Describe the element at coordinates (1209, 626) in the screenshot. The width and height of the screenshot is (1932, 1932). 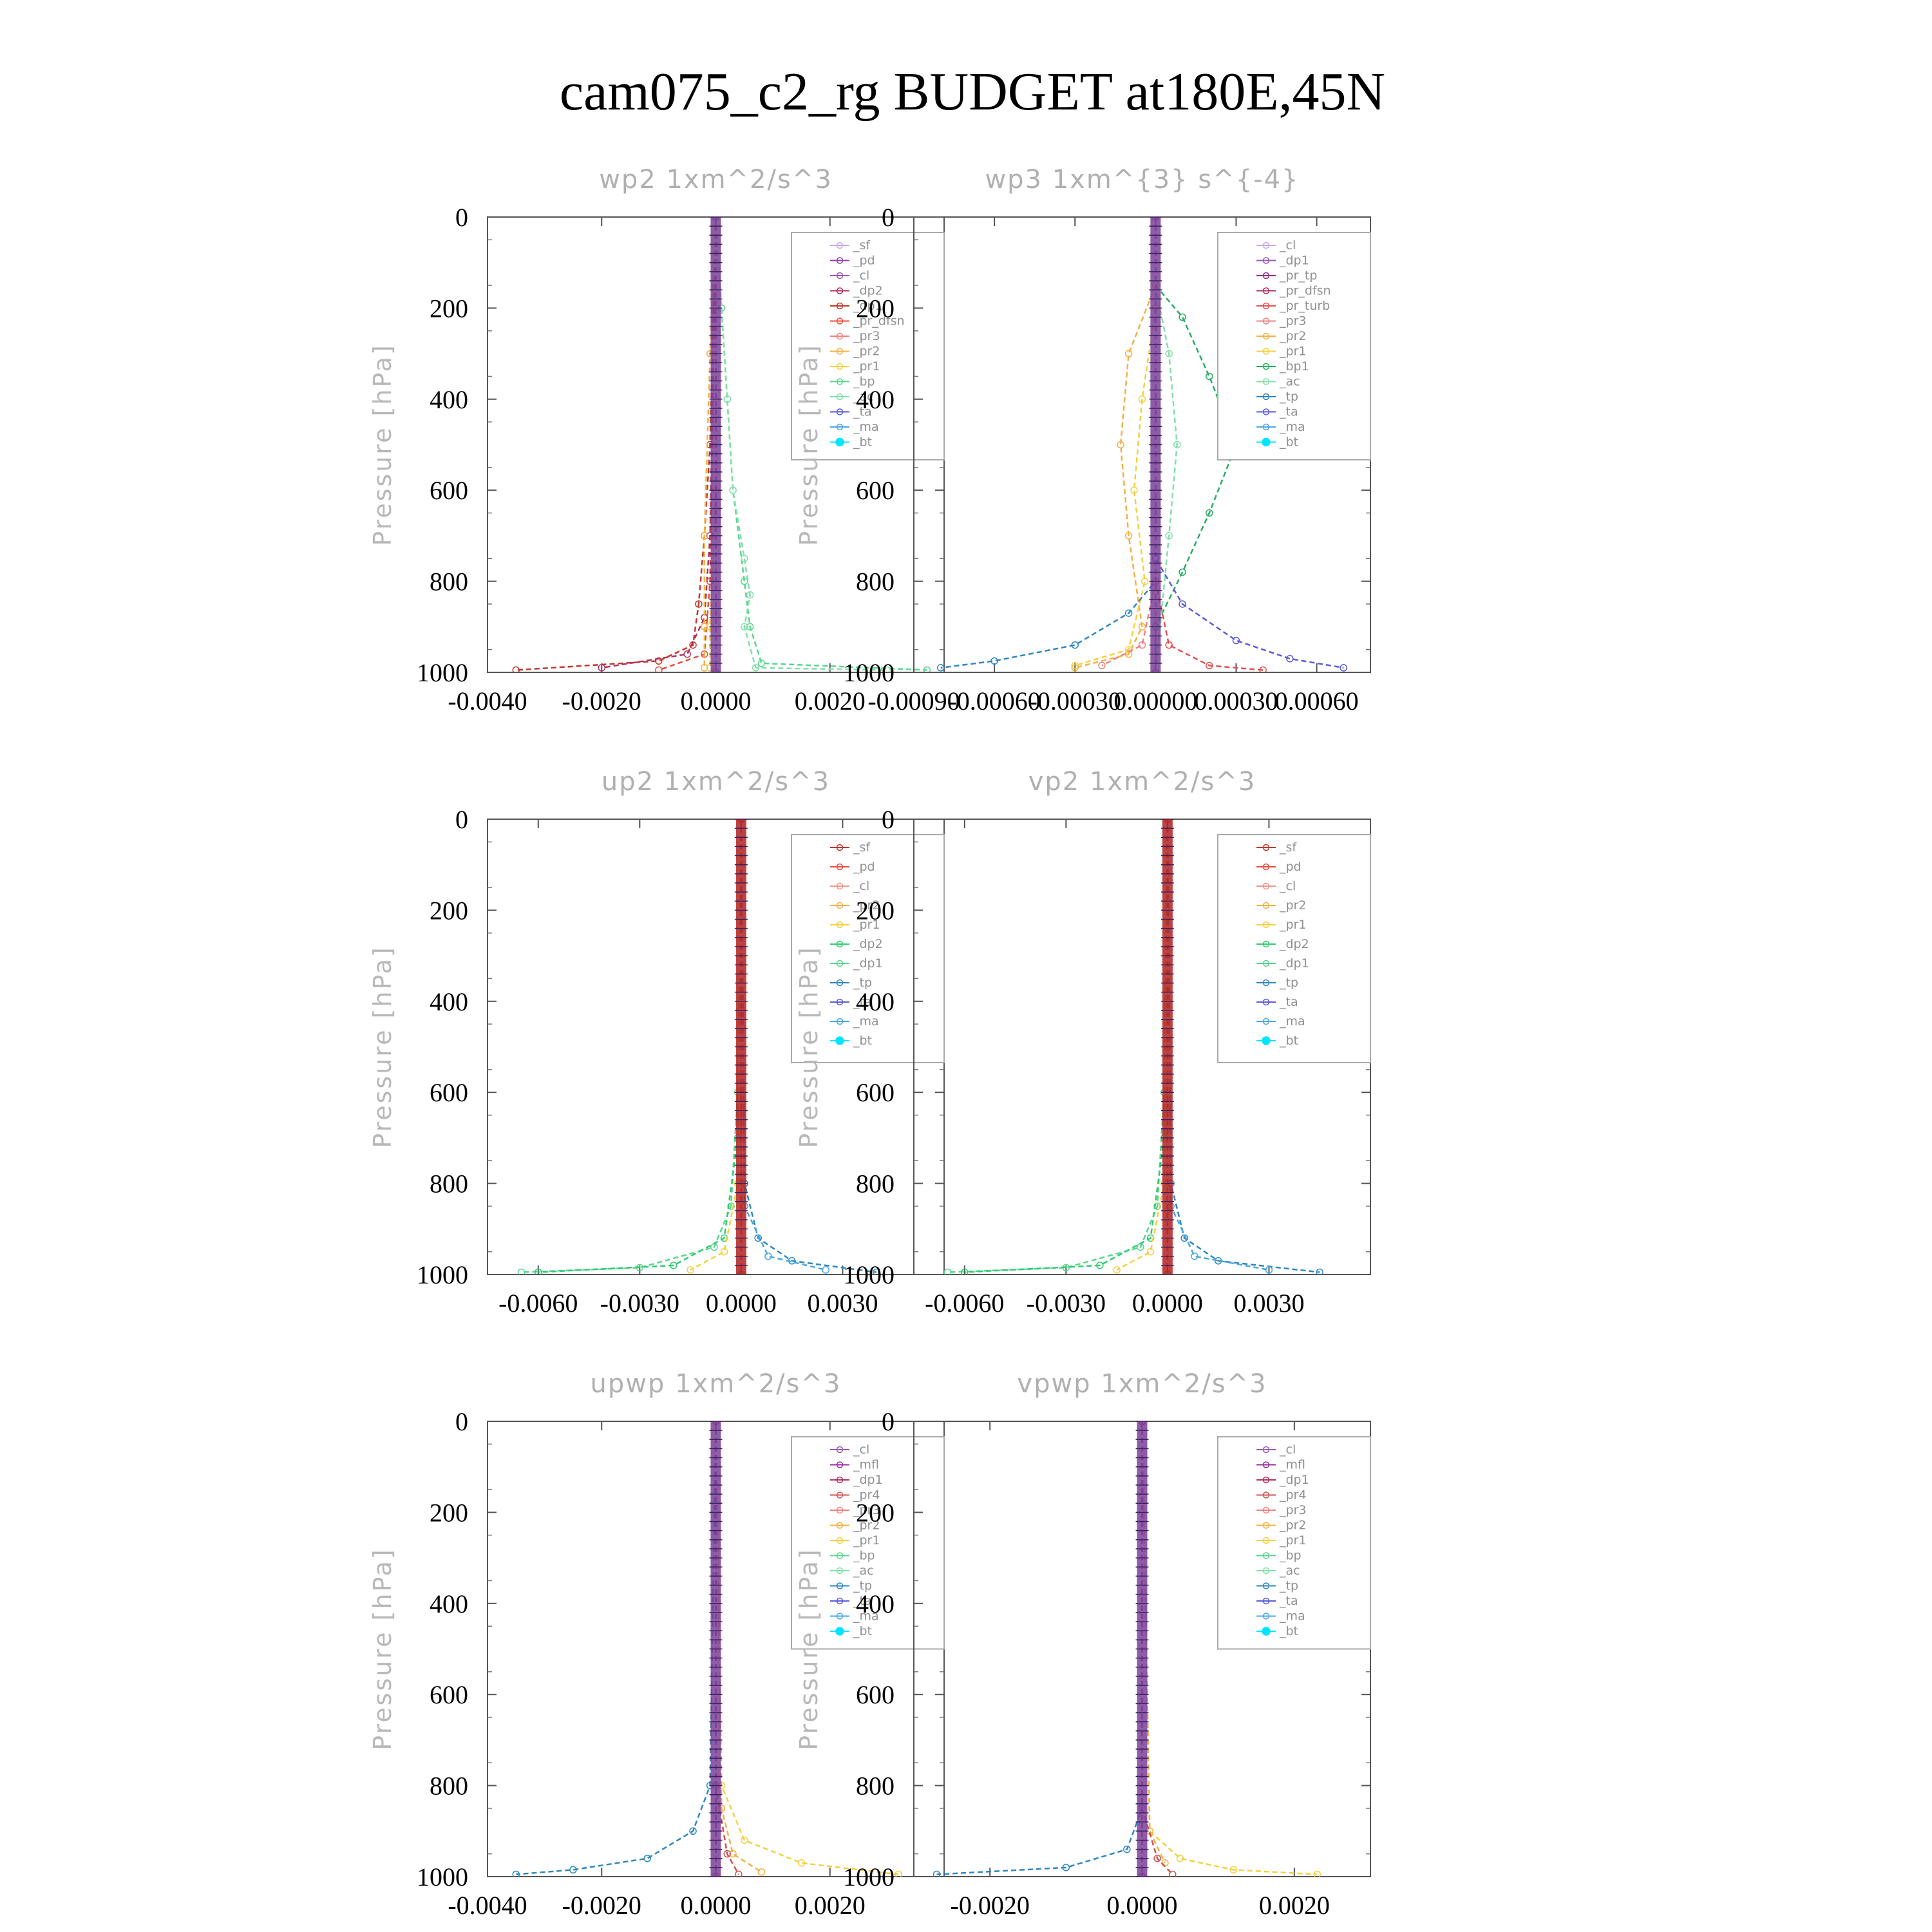
I see `series-line-pr_turb` at that location.